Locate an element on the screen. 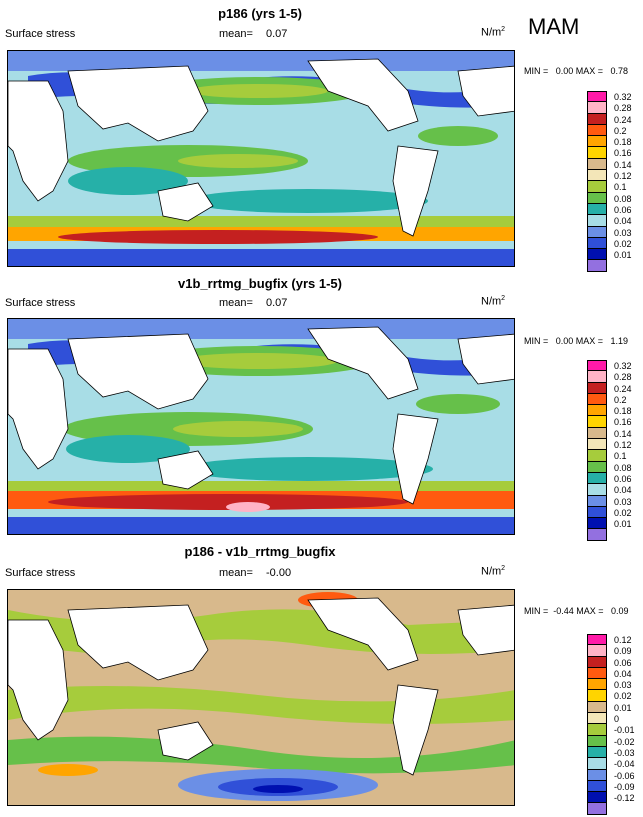 Image resolution: width=643 pixels, height=817 pixels. panel-title: p186 - v1b_rrtmg_bugfix is located at coordinates (260, 551).